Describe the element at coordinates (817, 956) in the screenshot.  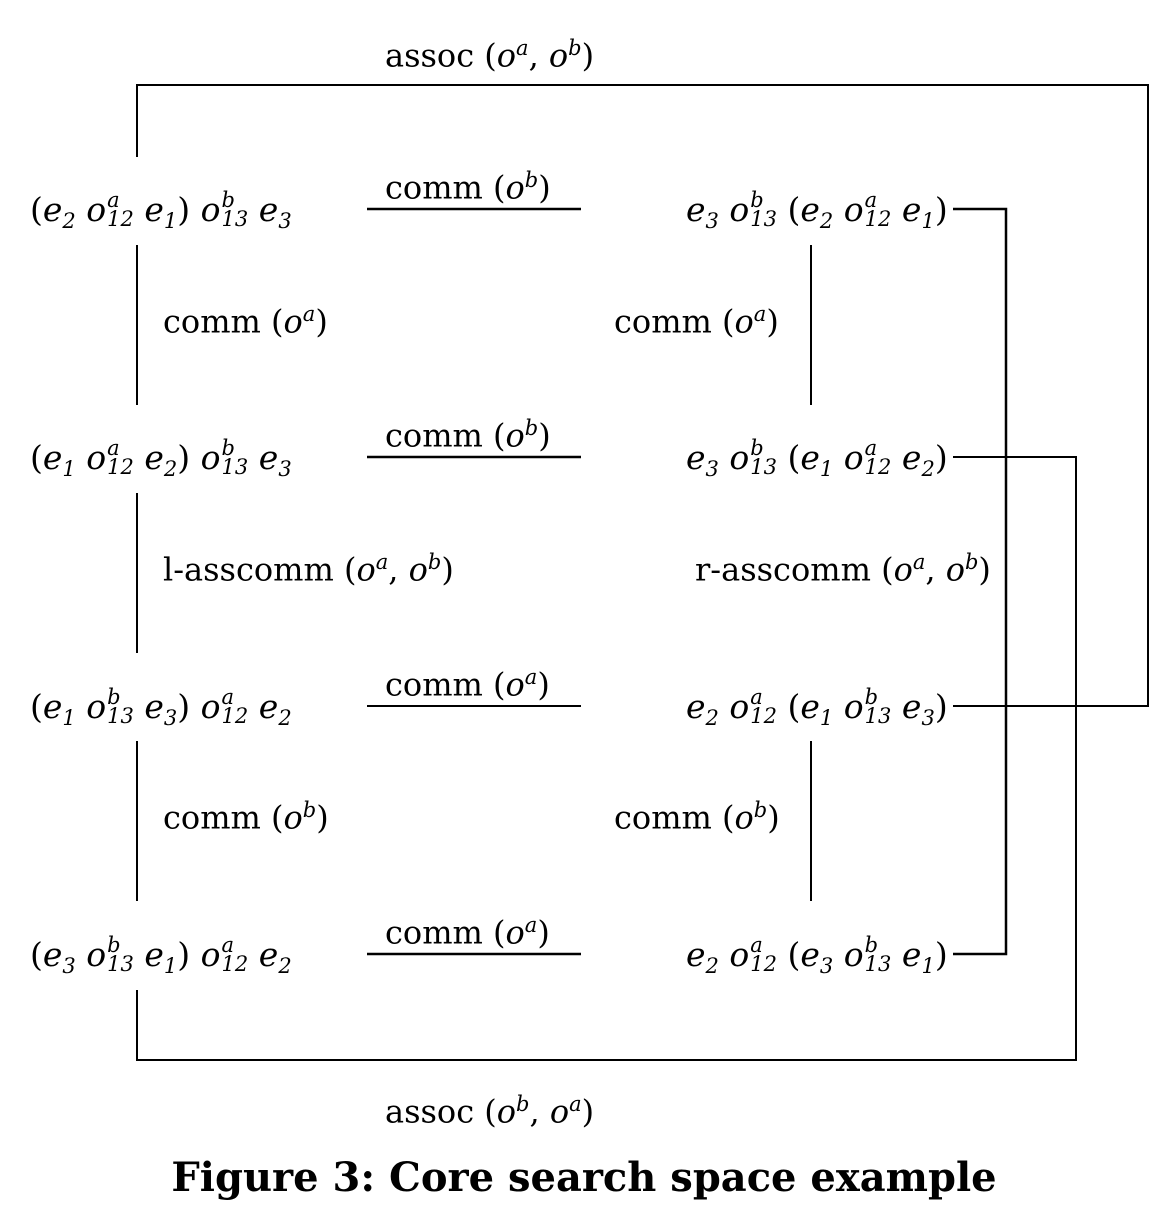
I see `node-tr4: e2 o a 12 (e3 o b 13 e1)` at that location.